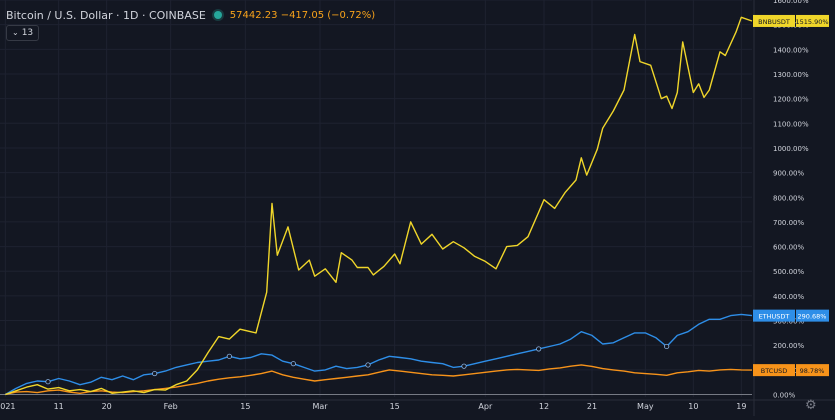 This screenshot has height=420, width=835. What do you see at coordinates (788, 346) in the screenshot?
I see `y-tick-label: 200.00%` at bounding box center [788, 346].